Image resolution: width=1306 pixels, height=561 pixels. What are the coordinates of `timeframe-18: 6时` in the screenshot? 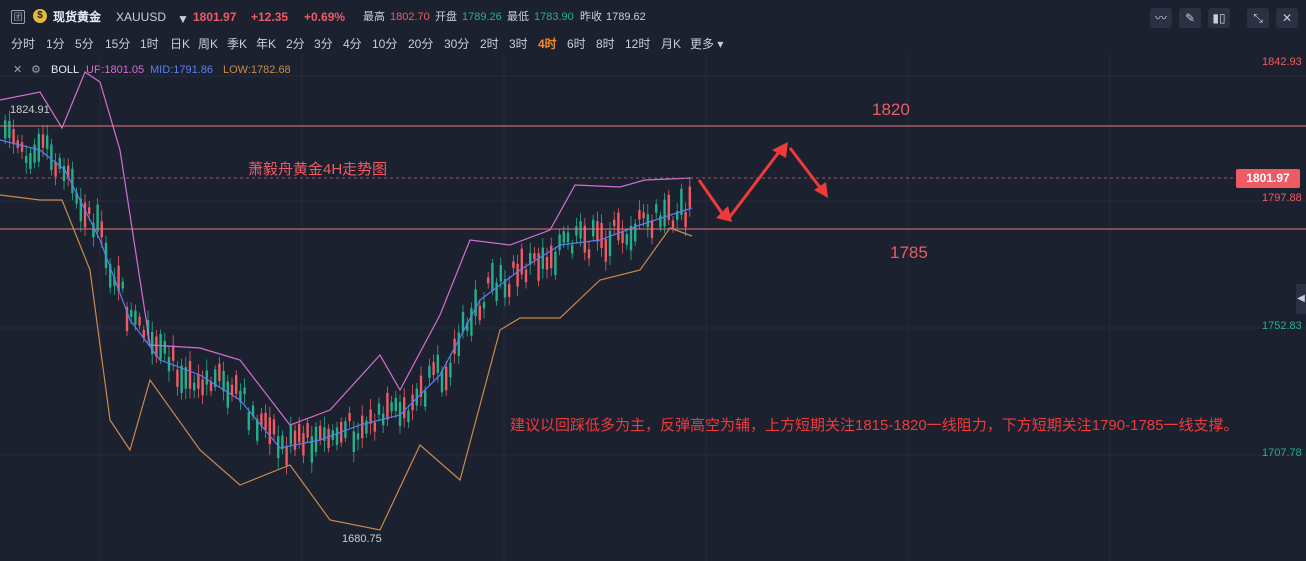 It's located at (576, 44).